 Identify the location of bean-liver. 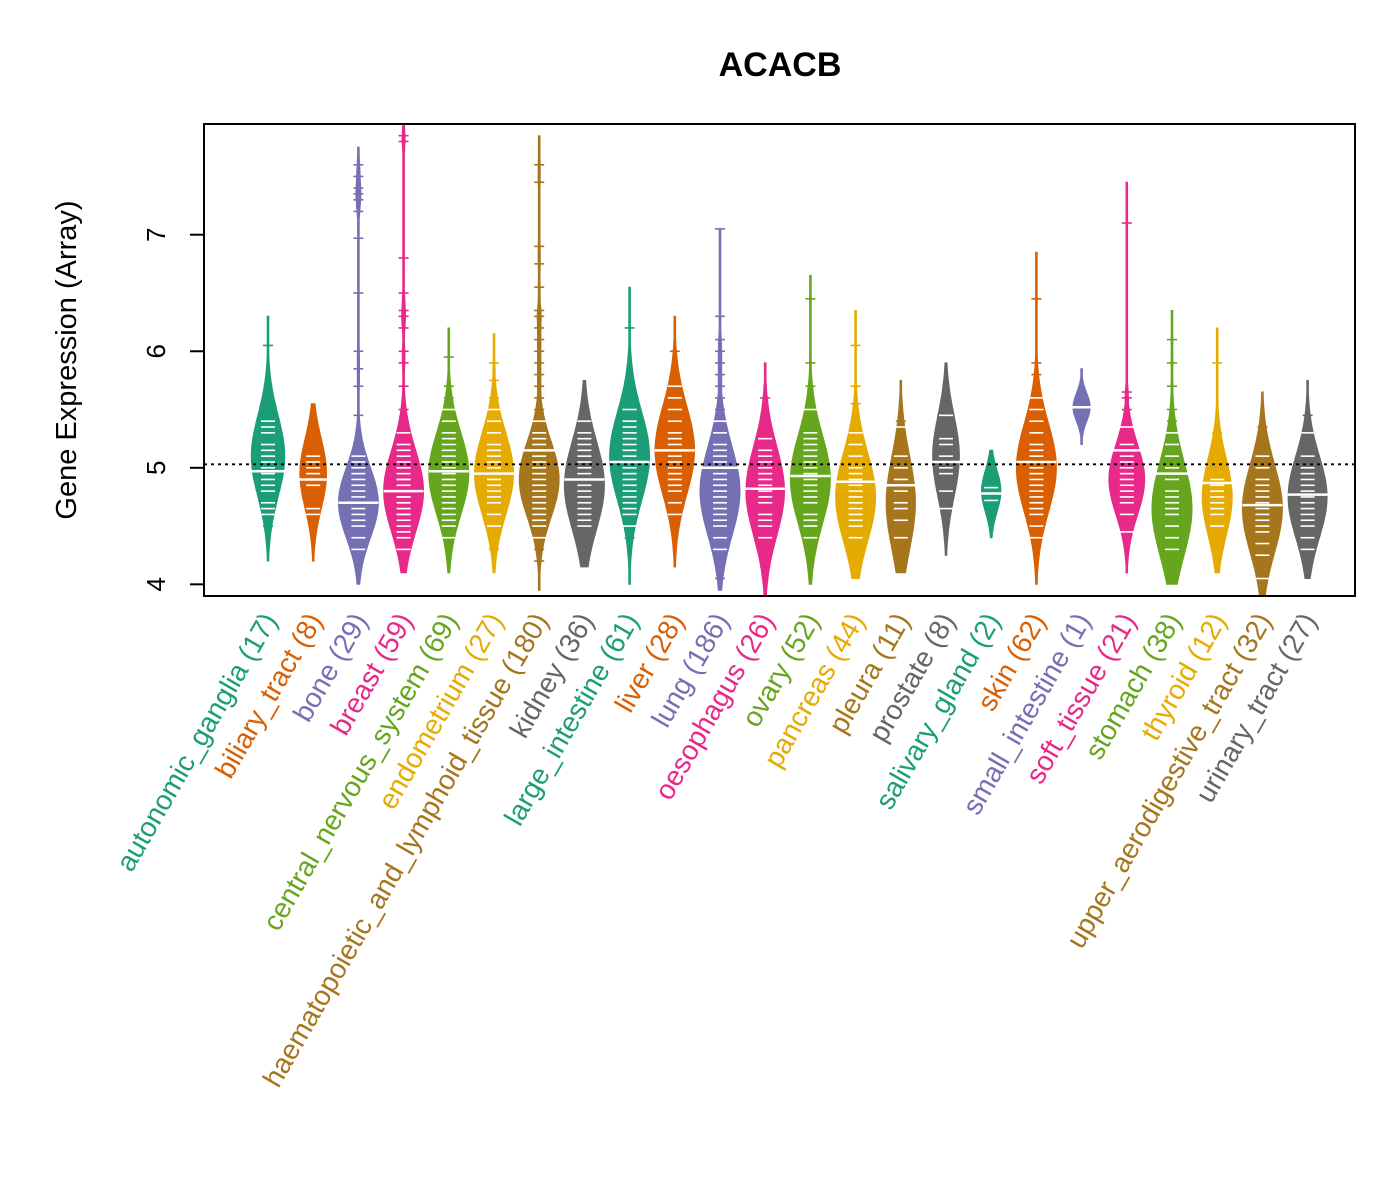
(675, 441).